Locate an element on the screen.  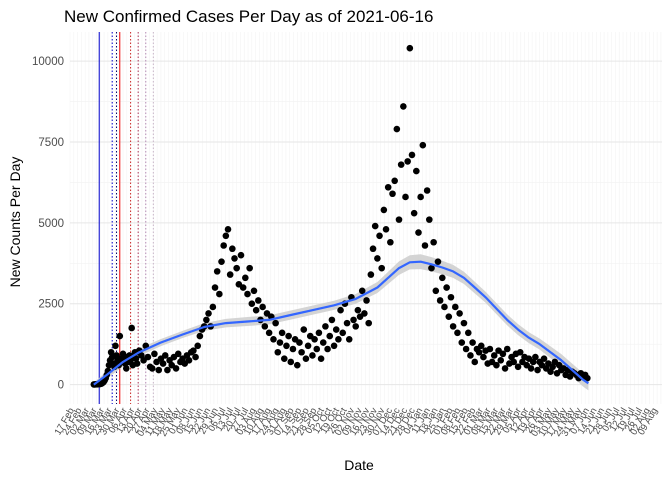
y-tick-label: 10000 is located at coordinates (48, 62).